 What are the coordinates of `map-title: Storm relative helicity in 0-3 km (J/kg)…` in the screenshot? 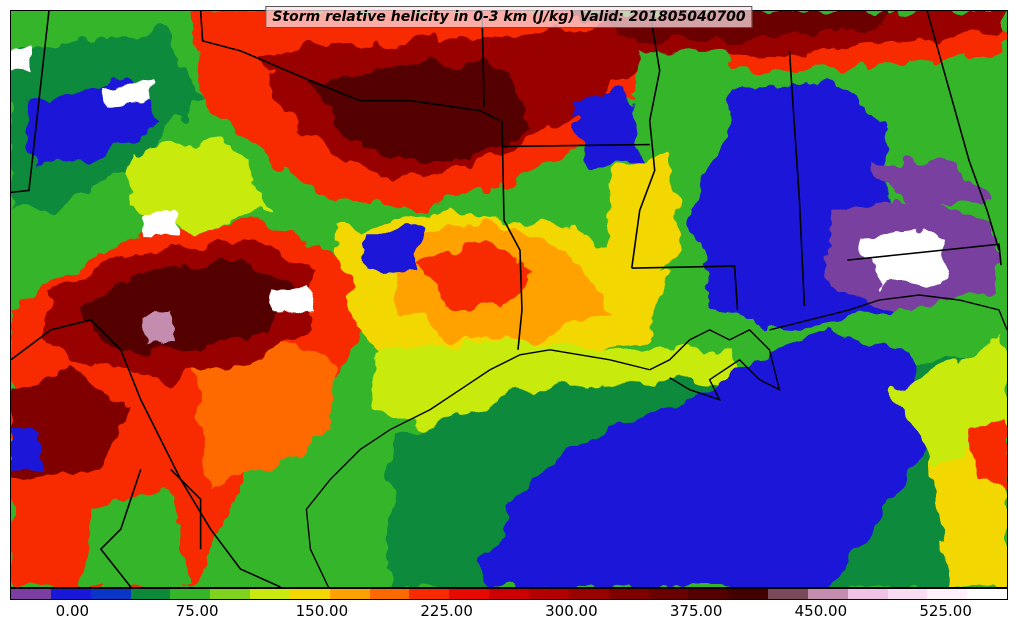 It's located at (509, 17).